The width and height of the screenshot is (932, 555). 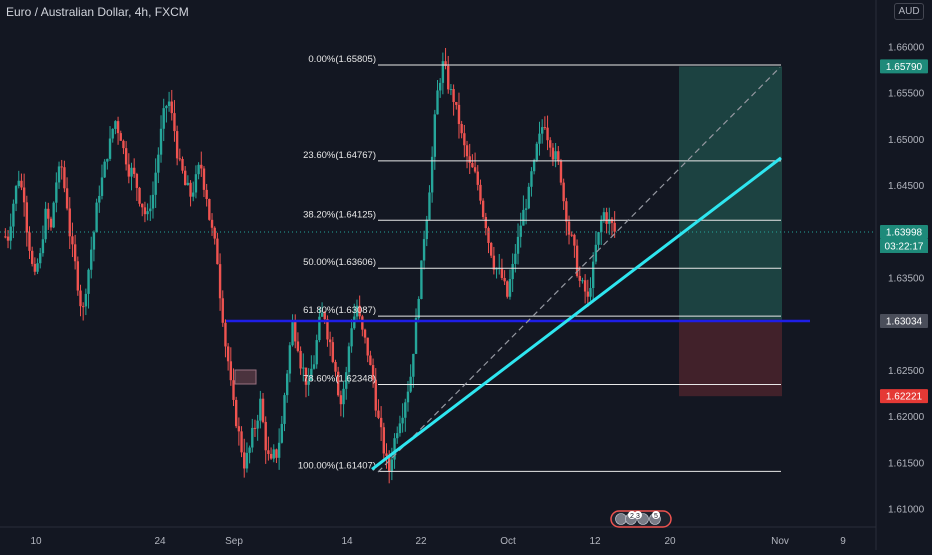 What do you see at coordinates (670, 541) in the screenshot?
I see `x-tick-label: 20` at bounding box center [670, 541].